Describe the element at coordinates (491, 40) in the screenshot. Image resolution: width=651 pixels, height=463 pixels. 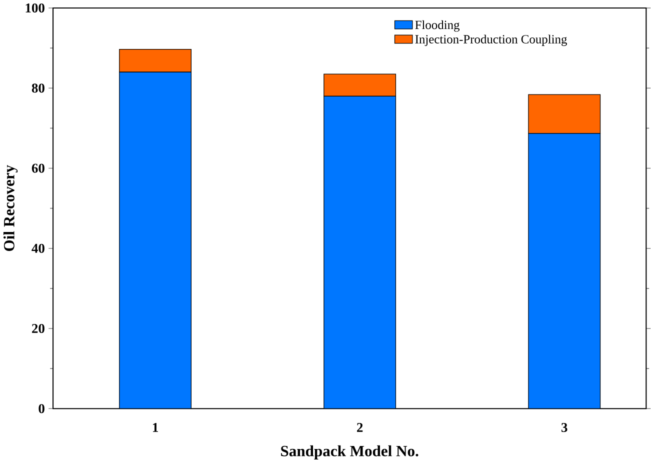
I see `legend-label: Injection-Production Coupling` at that location.